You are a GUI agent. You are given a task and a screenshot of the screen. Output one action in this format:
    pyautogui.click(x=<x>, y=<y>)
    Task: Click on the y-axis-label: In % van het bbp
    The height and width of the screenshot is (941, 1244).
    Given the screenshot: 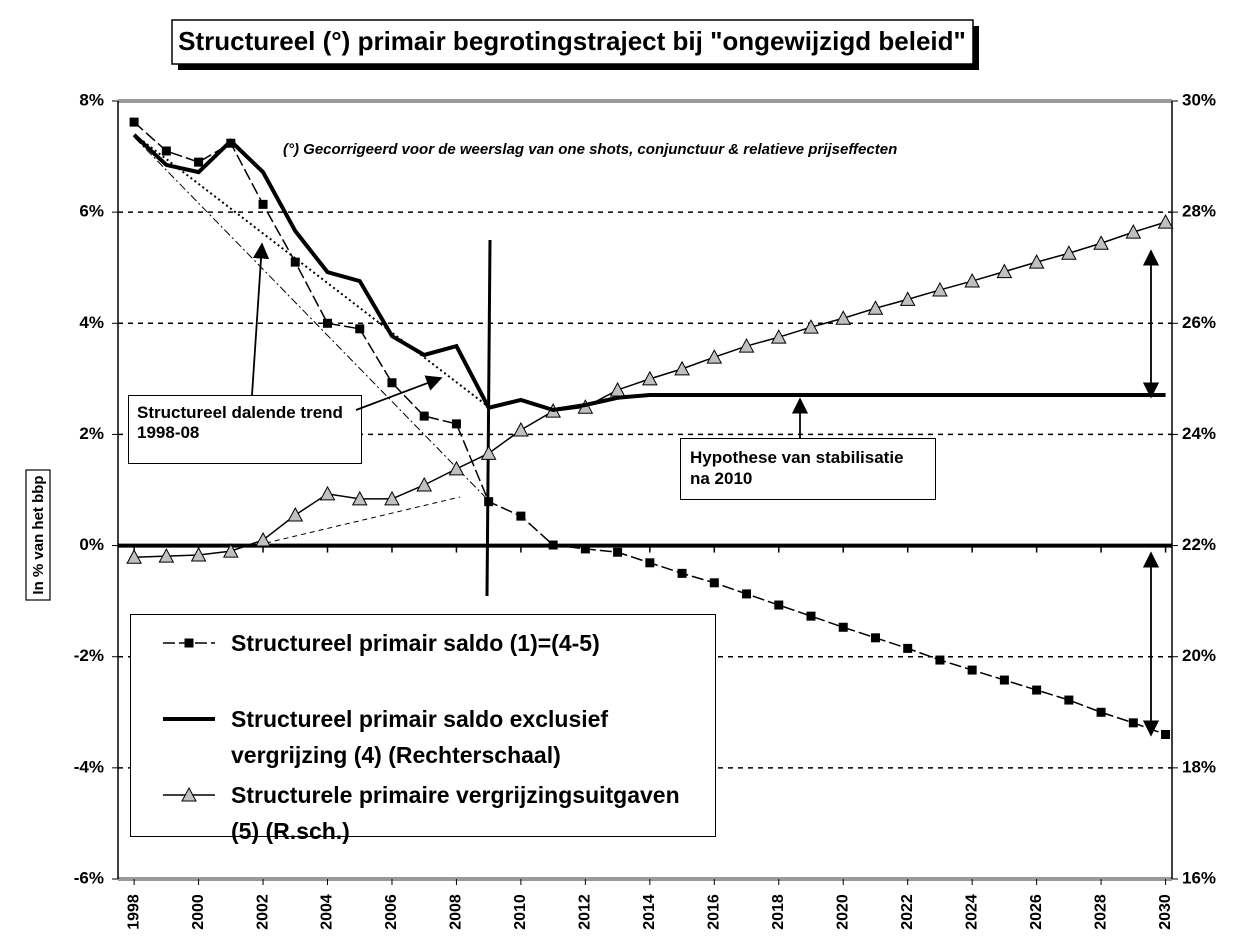 What is the action you would take?
    pyautogui.click(x=38, y=534)
    